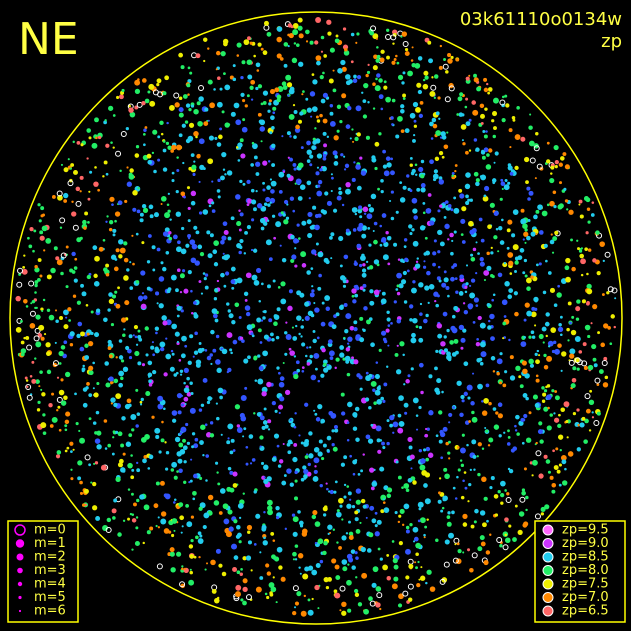 The height and width of the screenshot is (631, 631). Describe the element at coordinates (50, 584) in the screenshot. I see `magnitude-label: m=4` at that location.